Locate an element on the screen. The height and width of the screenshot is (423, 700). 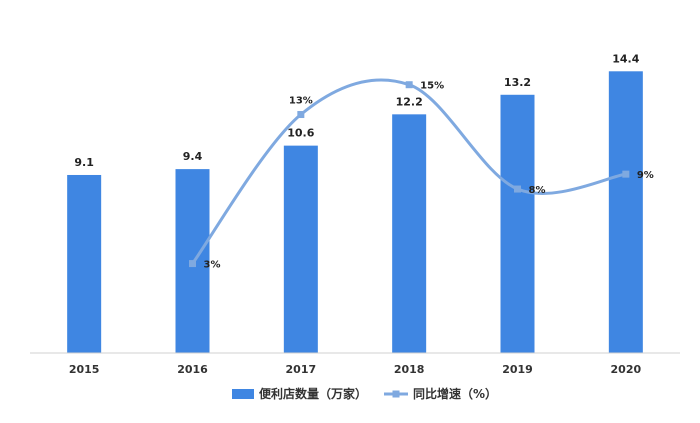
bar-2017 is located at coordinates (300, 249).